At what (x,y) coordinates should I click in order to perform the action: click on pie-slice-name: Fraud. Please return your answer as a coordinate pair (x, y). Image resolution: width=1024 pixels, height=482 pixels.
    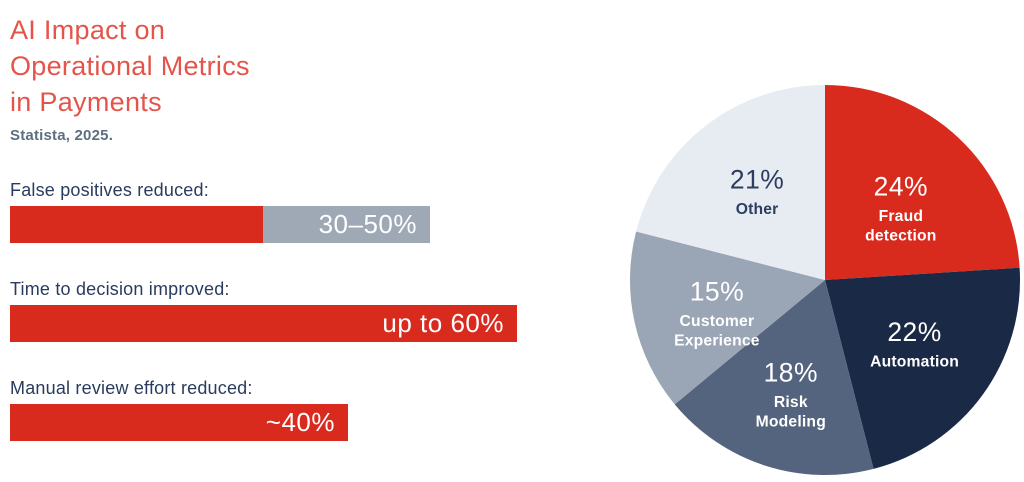
    Looking at the image, I should click on (901, 216).